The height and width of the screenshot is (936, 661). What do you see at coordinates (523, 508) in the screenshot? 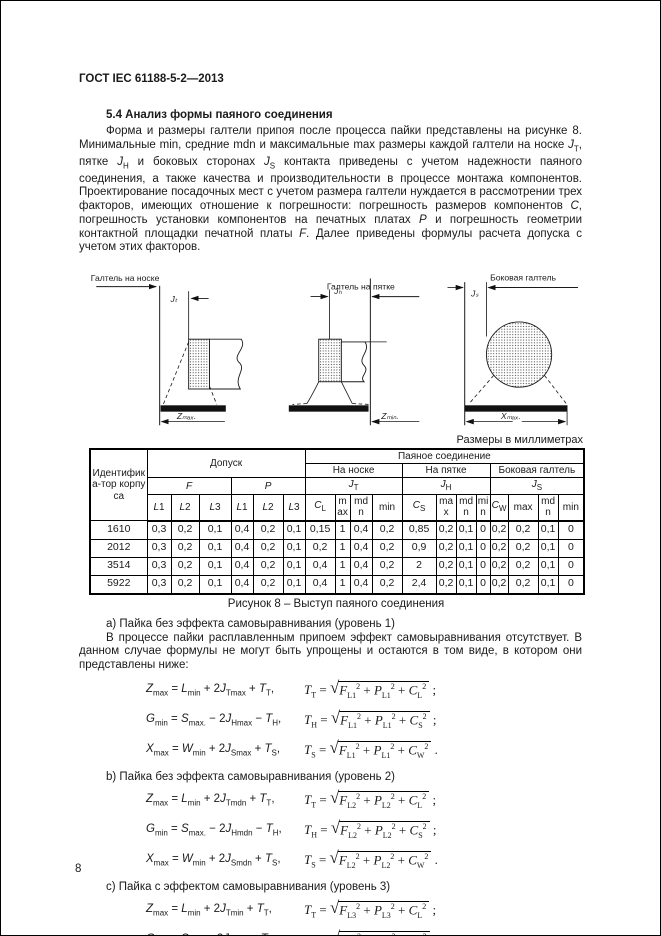
I see `col-header-max: max` at bounding box center [523, 508].